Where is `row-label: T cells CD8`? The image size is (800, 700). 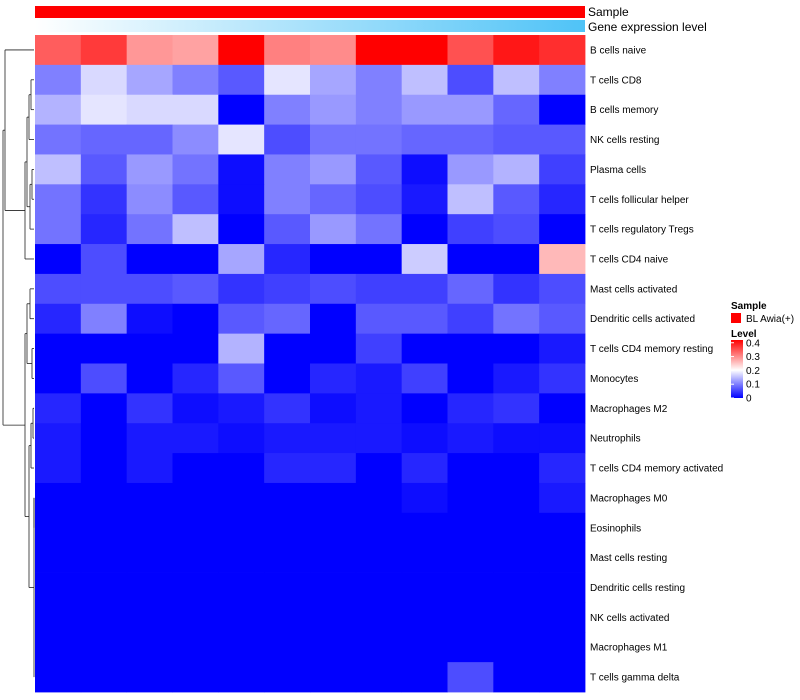
row-label: T cells CD8 is located at coordinates (616, 80).